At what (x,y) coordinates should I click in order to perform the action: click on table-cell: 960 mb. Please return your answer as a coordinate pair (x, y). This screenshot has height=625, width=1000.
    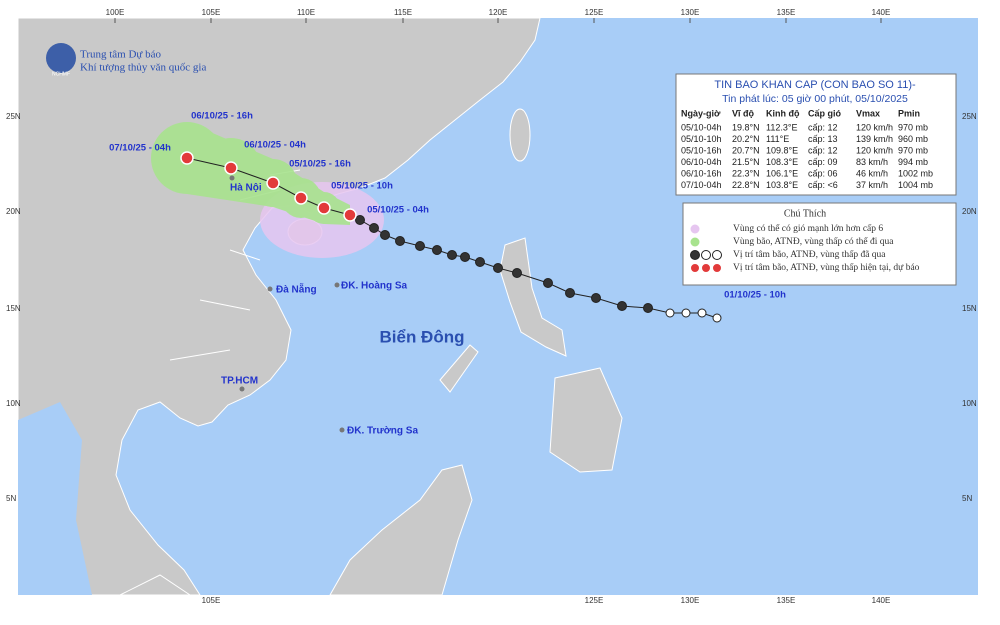
    Looking at the image, I should click on (913, 139).